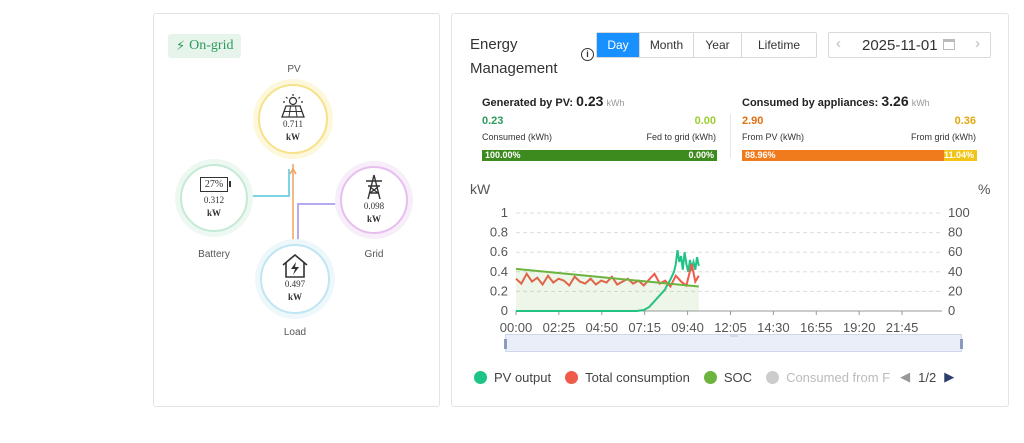 The height and width of the screenshot is (443, 1024). What do you see at coordinates (293, 124) in the screenshot?
I see `pv-value: 0.711` at bounding box center [293, 124].